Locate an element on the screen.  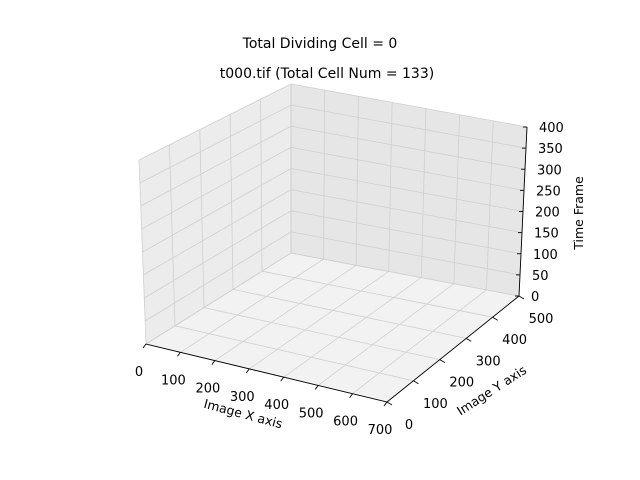
y-tick-label: 300 is located at coordinates (488, 361).